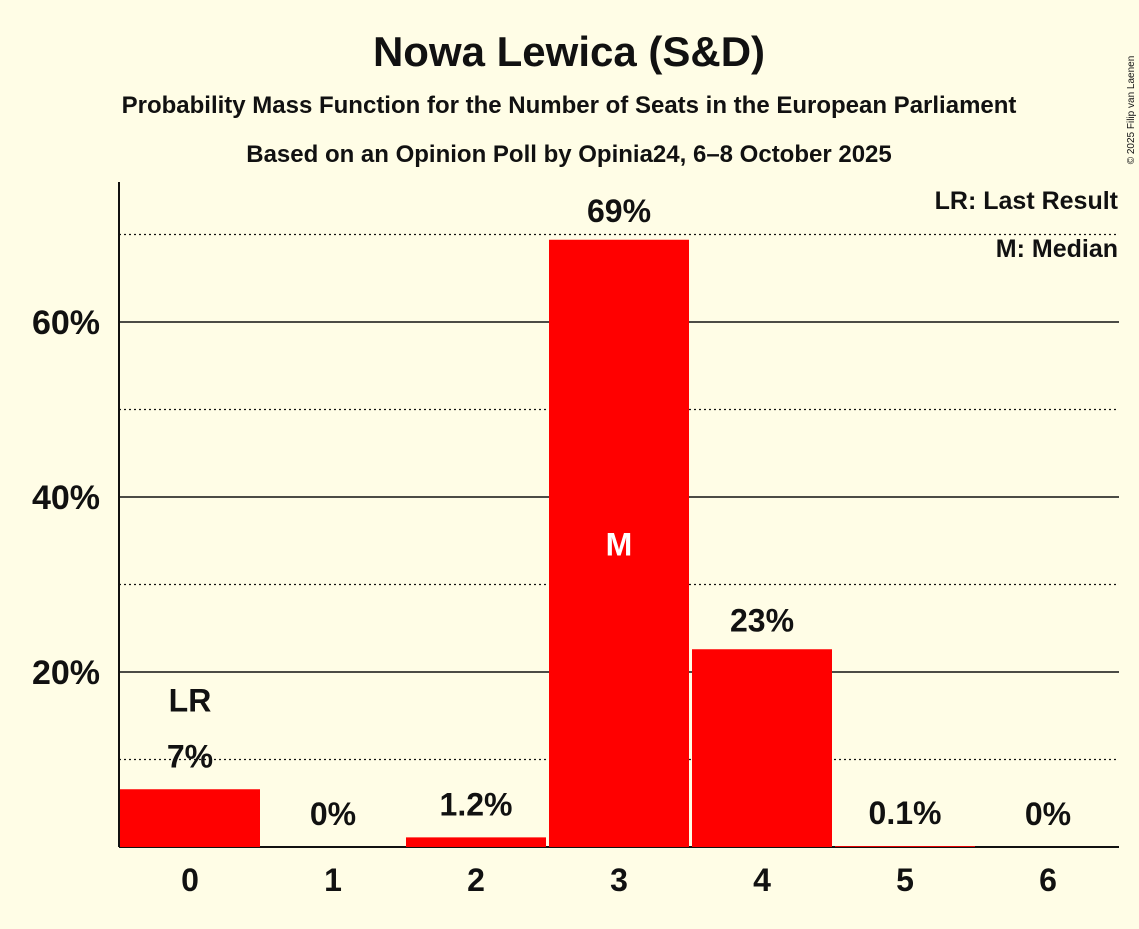  I want to click on data-label: 7%, so click(190, 756).